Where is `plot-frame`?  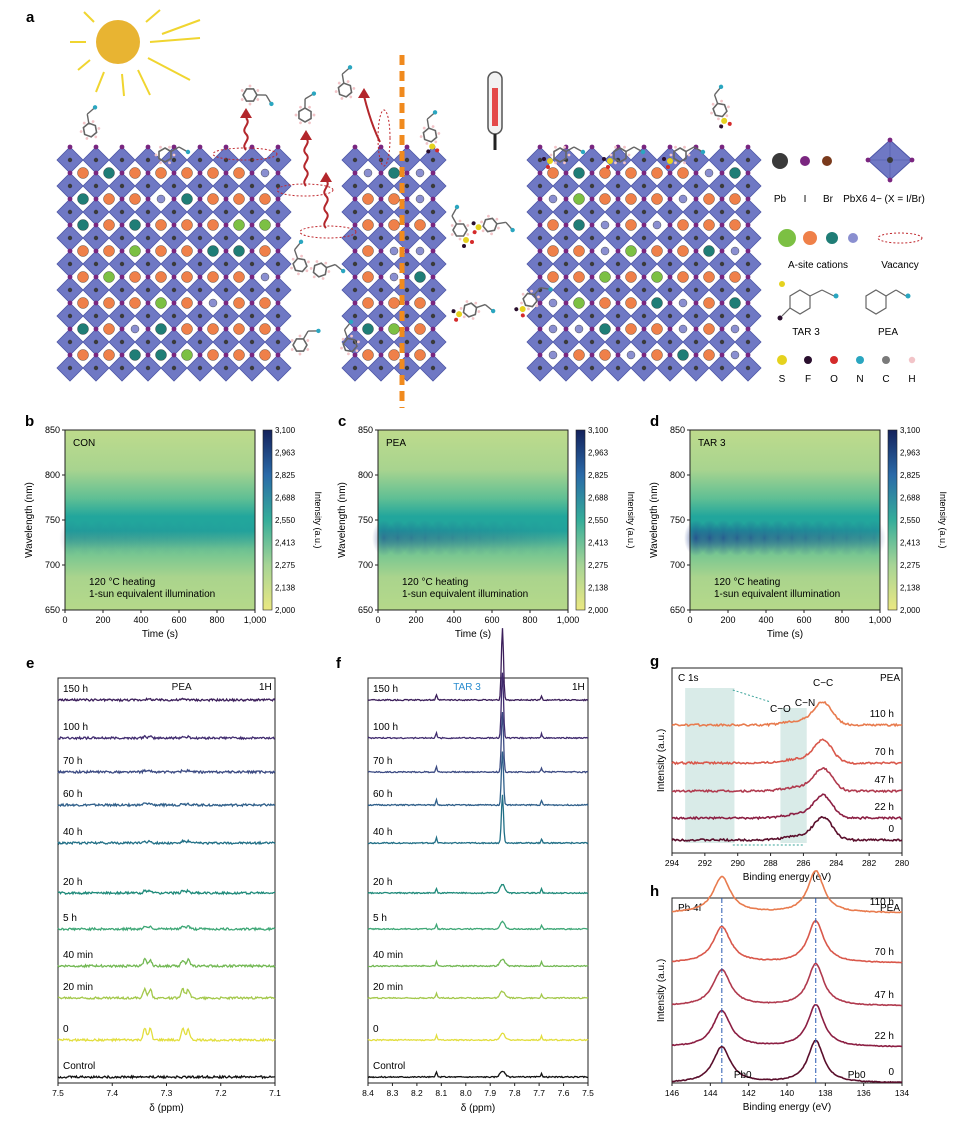 plot-frame is located at coordinates (787, 990).